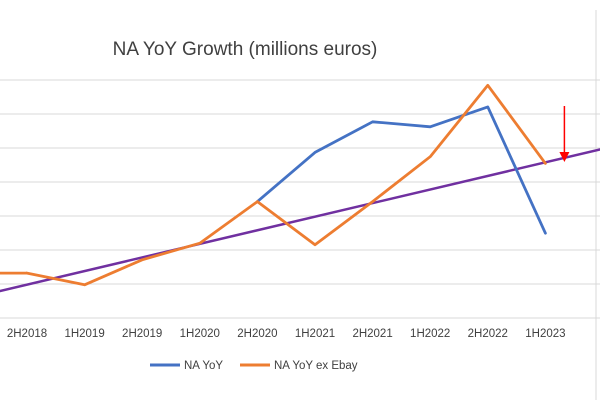 The width and height of the screenshot is (600, 400). I want to click on legend-label: NA YoY, so click(203, 366).